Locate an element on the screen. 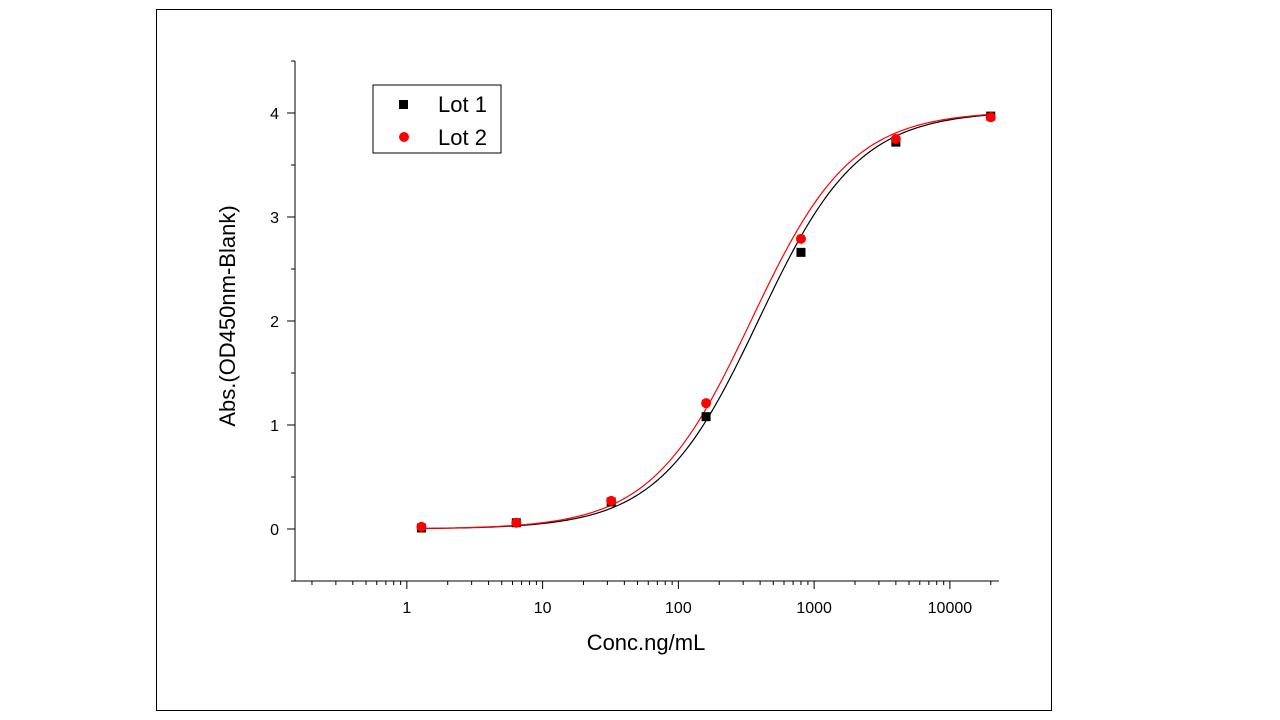 The height and width of the screenshot is (720, 1280). x-tick-label: 1000 is located at coordinates (814, 608).